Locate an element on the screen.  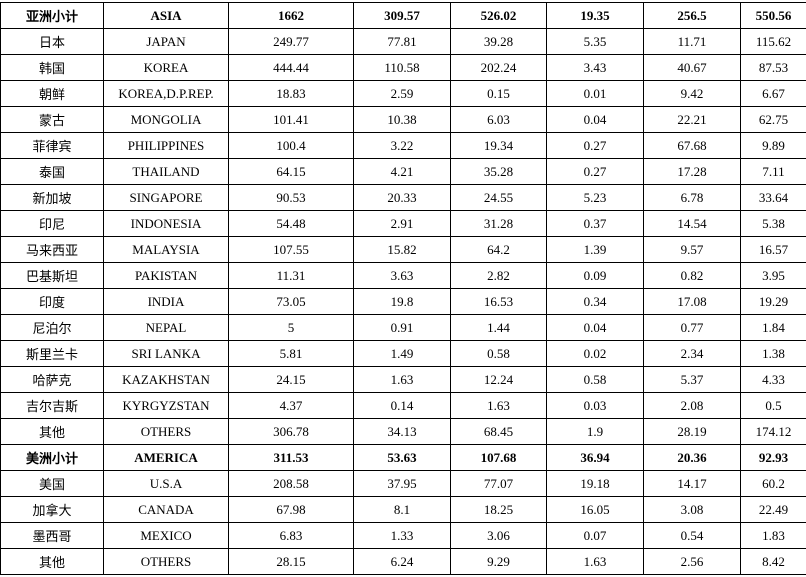
table-cell: 17.28 is located at coordinates (692, 171).